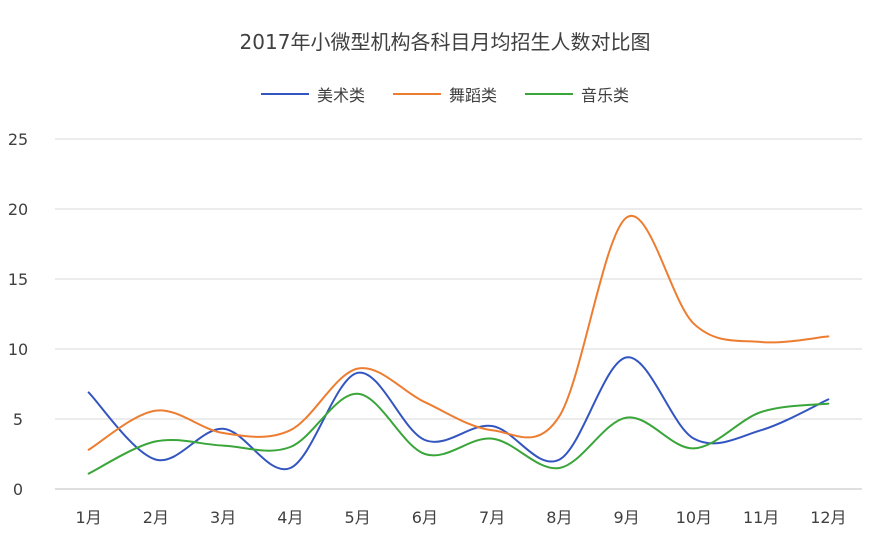  Describe the element at coordinates (340, 95) in the screenshot. I see `legend-label-art: 美术类` at that location.